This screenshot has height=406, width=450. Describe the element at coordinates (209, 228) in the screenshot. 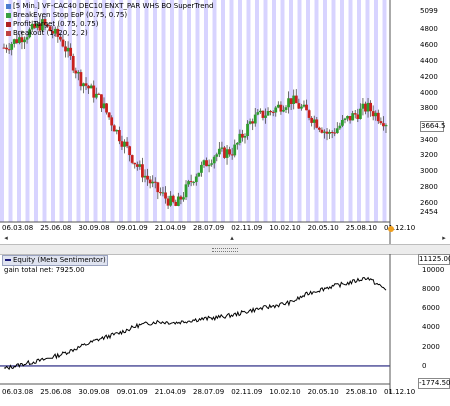

I see `time-tick-label: 28.07.09` at that location.